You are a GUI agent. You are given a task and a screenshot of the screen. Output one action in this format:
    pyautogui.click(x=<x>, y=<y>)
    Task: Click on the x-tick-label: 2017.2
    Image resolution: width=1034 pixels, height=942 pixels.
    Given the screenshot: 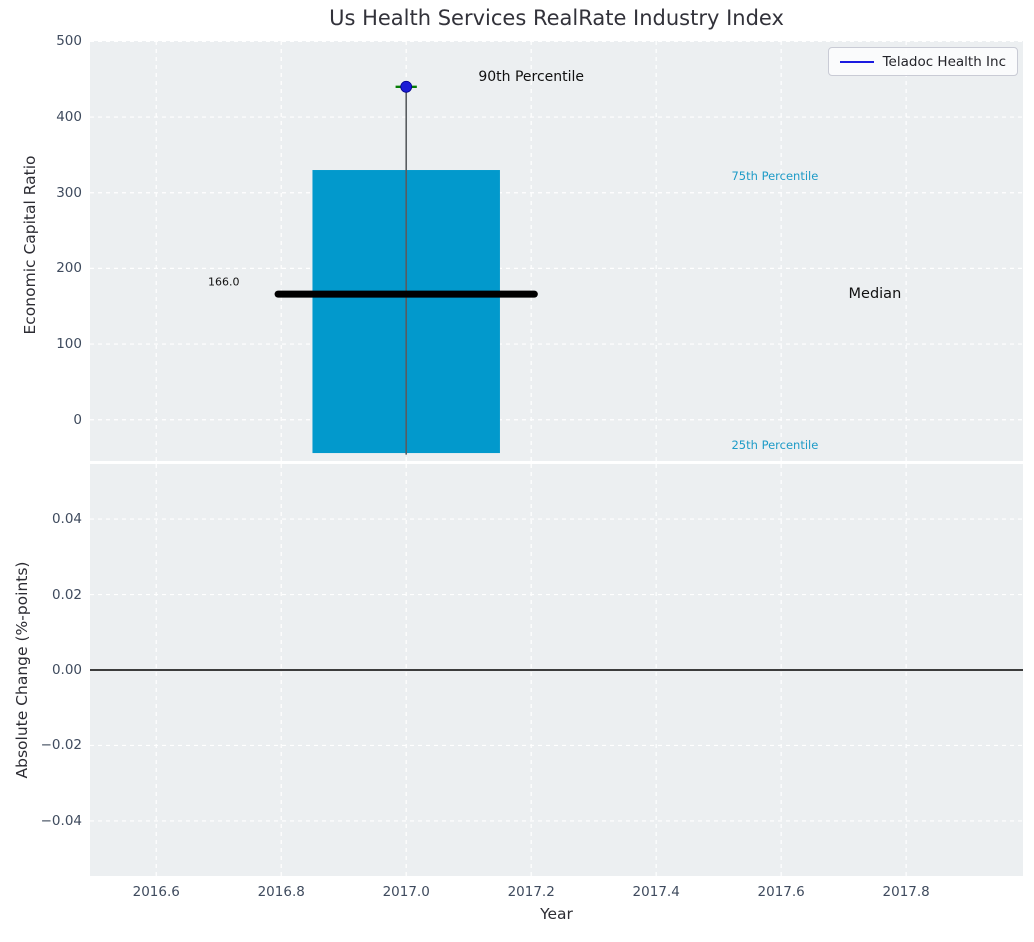 What is the action you would take?
    pyautogui.click(x=531, y=892)
    